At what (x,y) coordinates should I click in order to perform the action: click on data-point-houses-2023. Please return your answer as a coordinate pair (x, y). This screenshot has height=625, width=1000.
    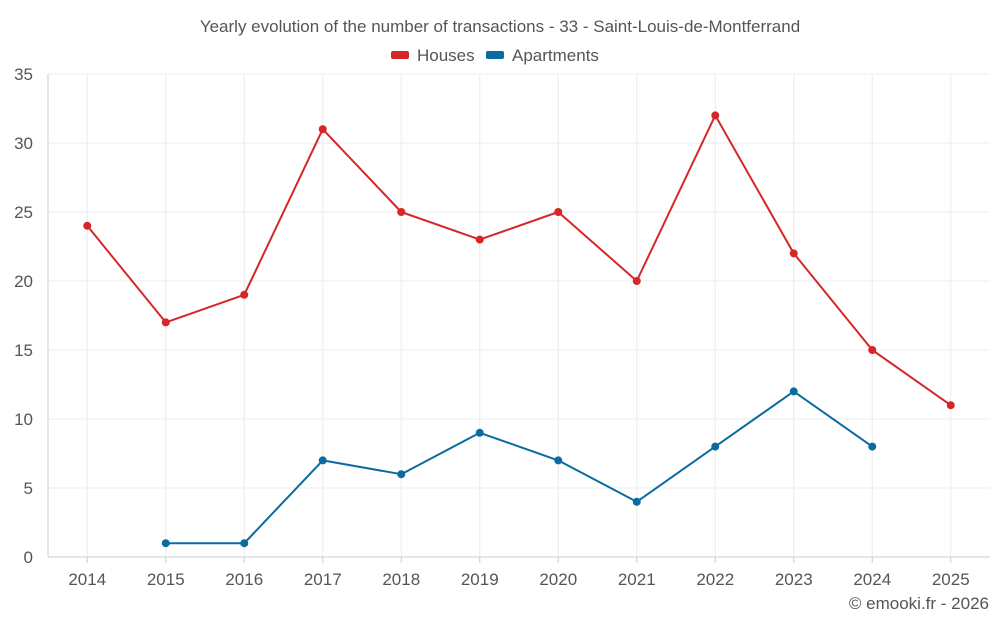
    Looking at the image, I should click on (793, 253).